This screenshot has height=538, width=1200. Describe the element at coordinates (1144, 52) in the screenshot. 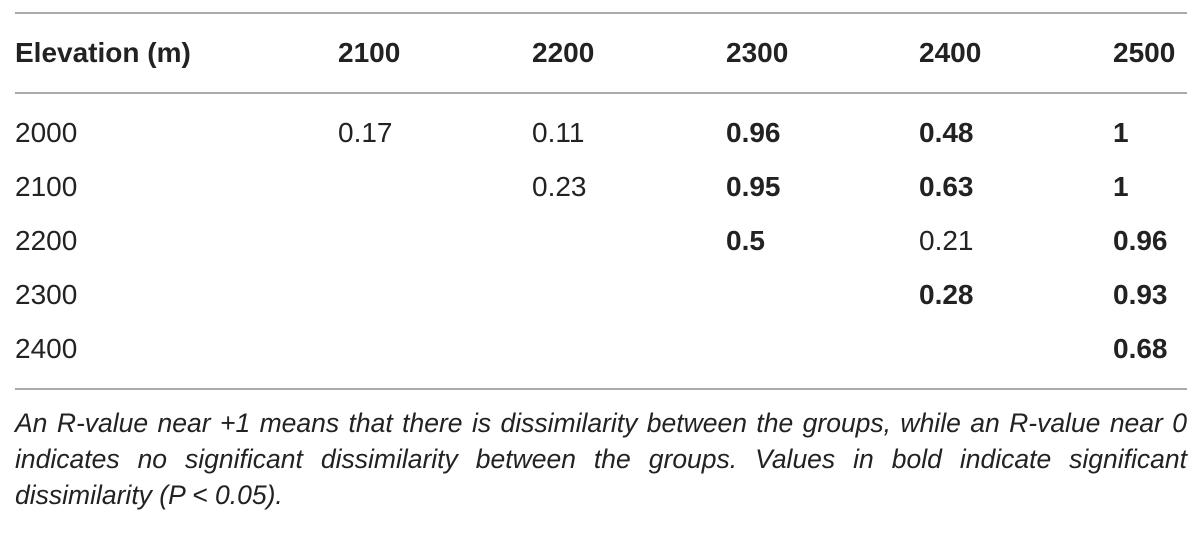

I see `header-cell: 2500` at that location.